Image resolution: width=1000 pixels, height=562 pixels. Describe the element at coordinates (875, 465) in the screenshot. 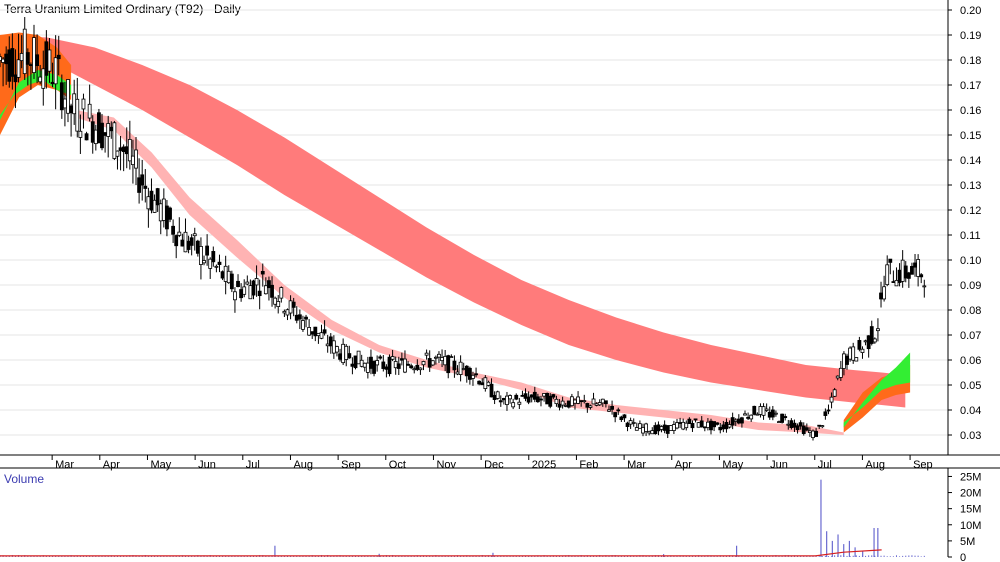

I see `month-label: Aug` at that location.